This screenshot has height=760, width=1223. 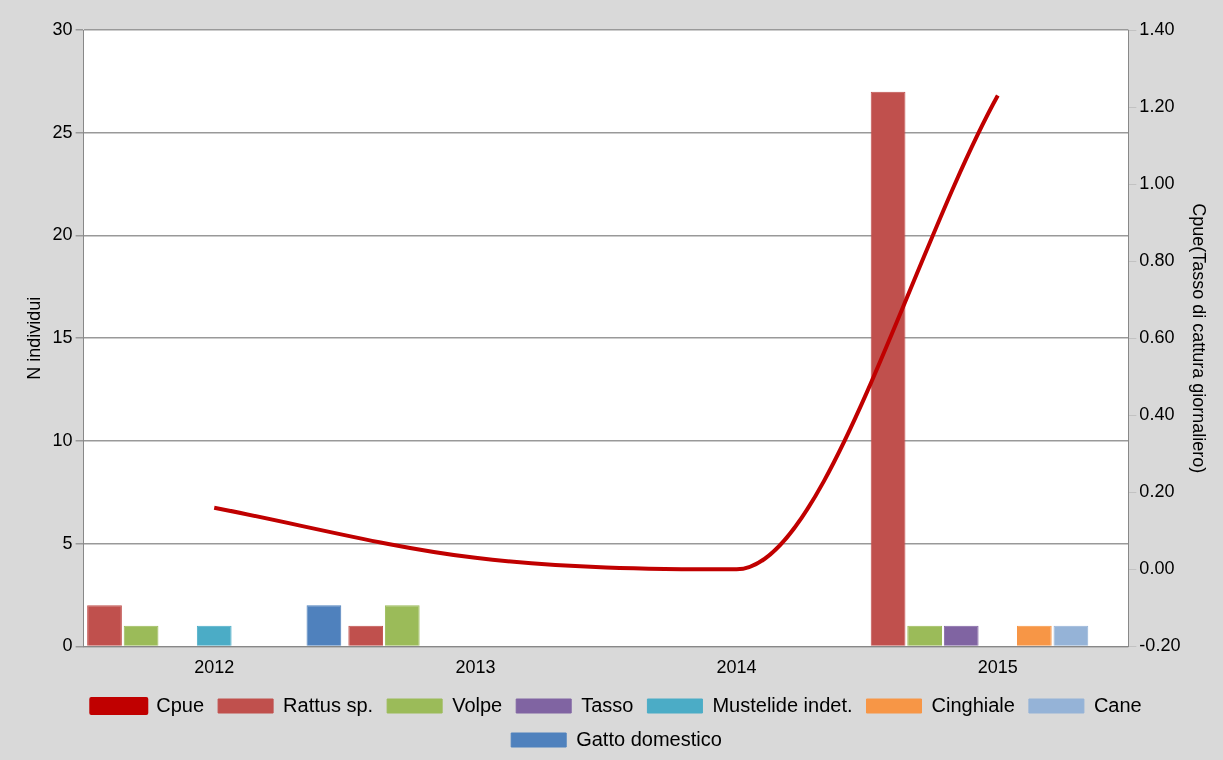 I want to click on y2-tick-label: 0.40, so click(x=1157, y=414).